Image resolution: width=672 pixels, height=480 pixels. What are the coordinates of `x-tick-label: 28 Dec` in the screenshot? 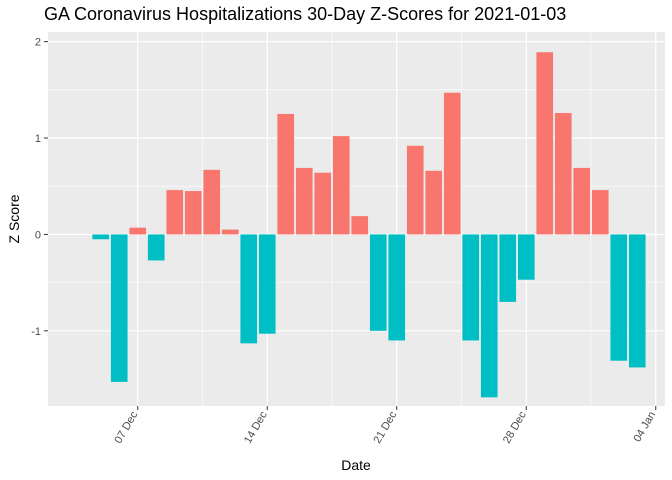 It's located at (515, 427).